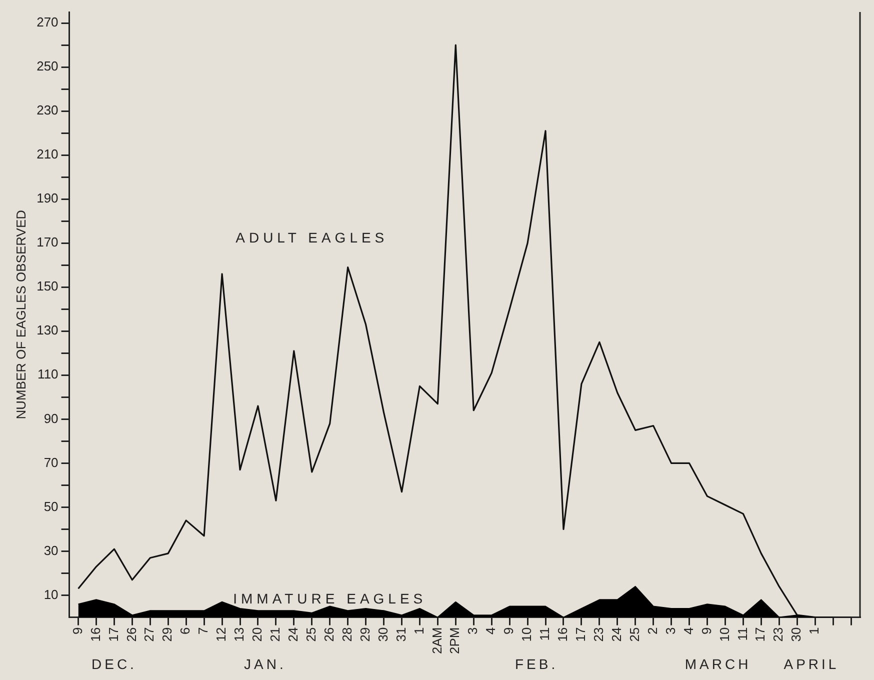 Image resolution: width=874 pixels, height=680 pixels. What do you see at coordinates (51, 506) in the screenshot?
I see `y-tick-label: 50` at bounding box center [51, 506].